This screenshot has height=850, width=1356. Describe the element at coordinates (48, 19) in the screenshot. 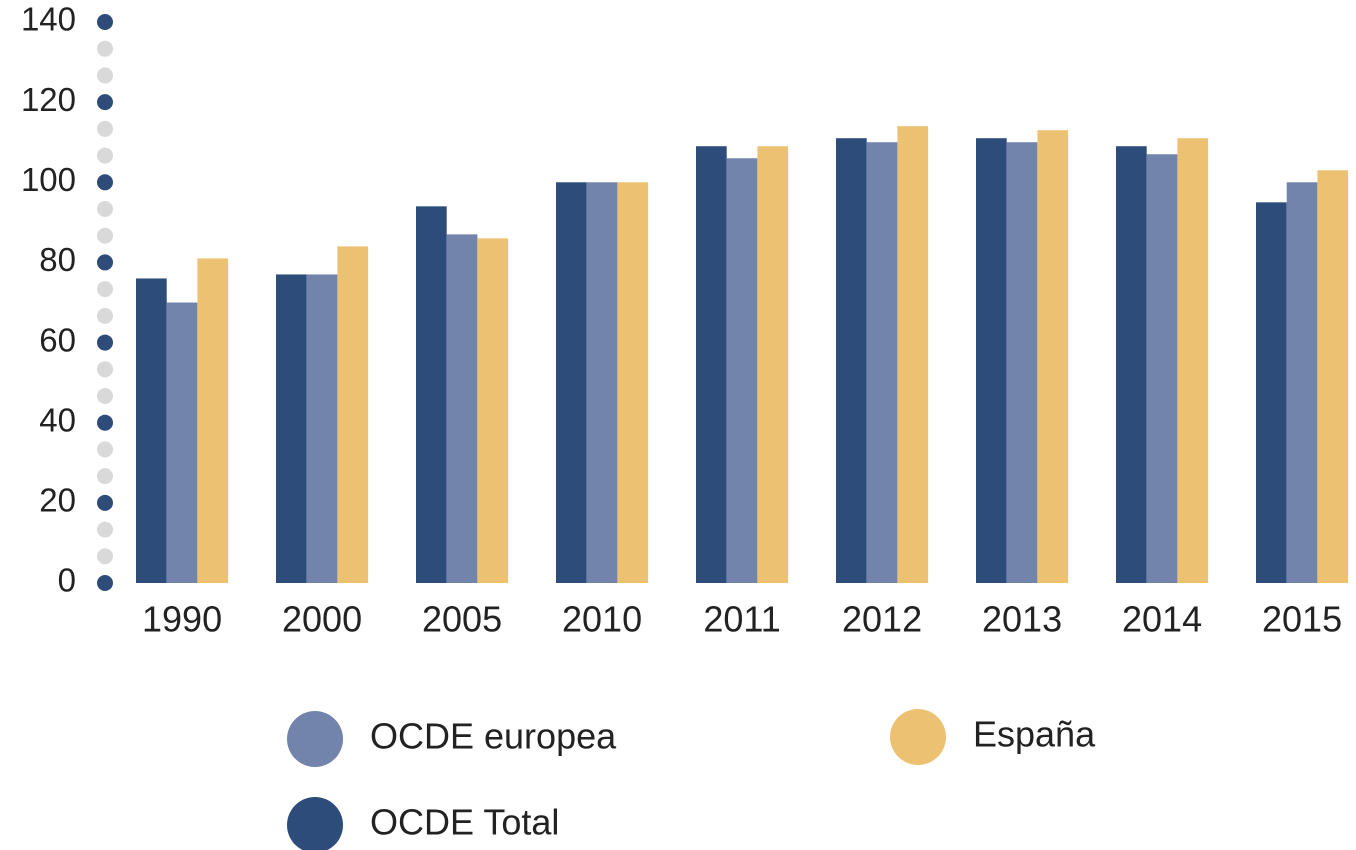

I see `y-tick-label: 140` at that location.